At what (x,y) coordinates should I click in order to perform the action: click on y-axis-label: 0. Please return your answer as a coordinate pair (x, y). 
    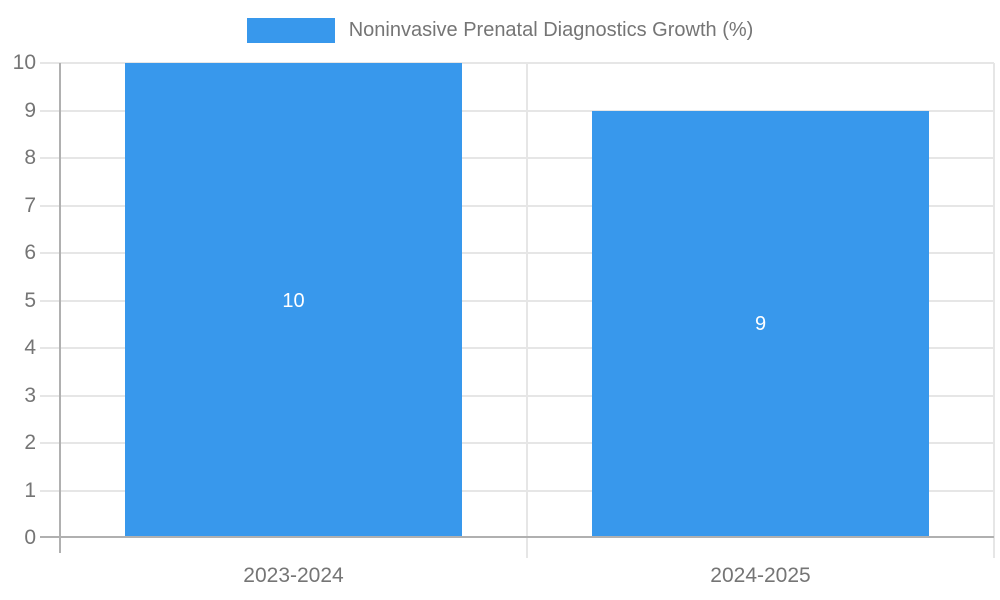
    Looking at the image, I should click on (30, 537).